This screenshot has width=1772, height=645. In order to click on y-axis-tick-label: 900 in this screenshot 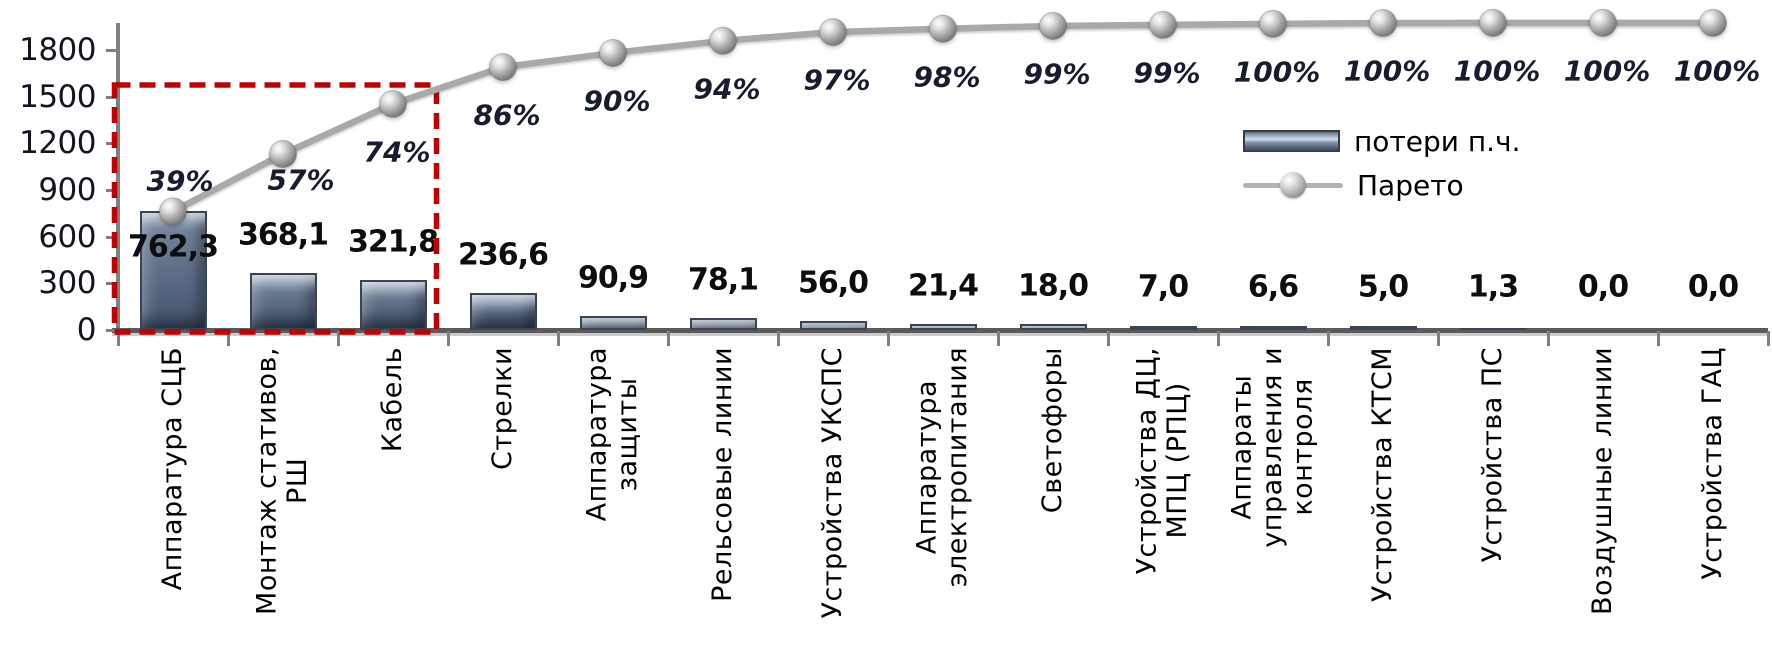, I will do `click(67, 189)`.